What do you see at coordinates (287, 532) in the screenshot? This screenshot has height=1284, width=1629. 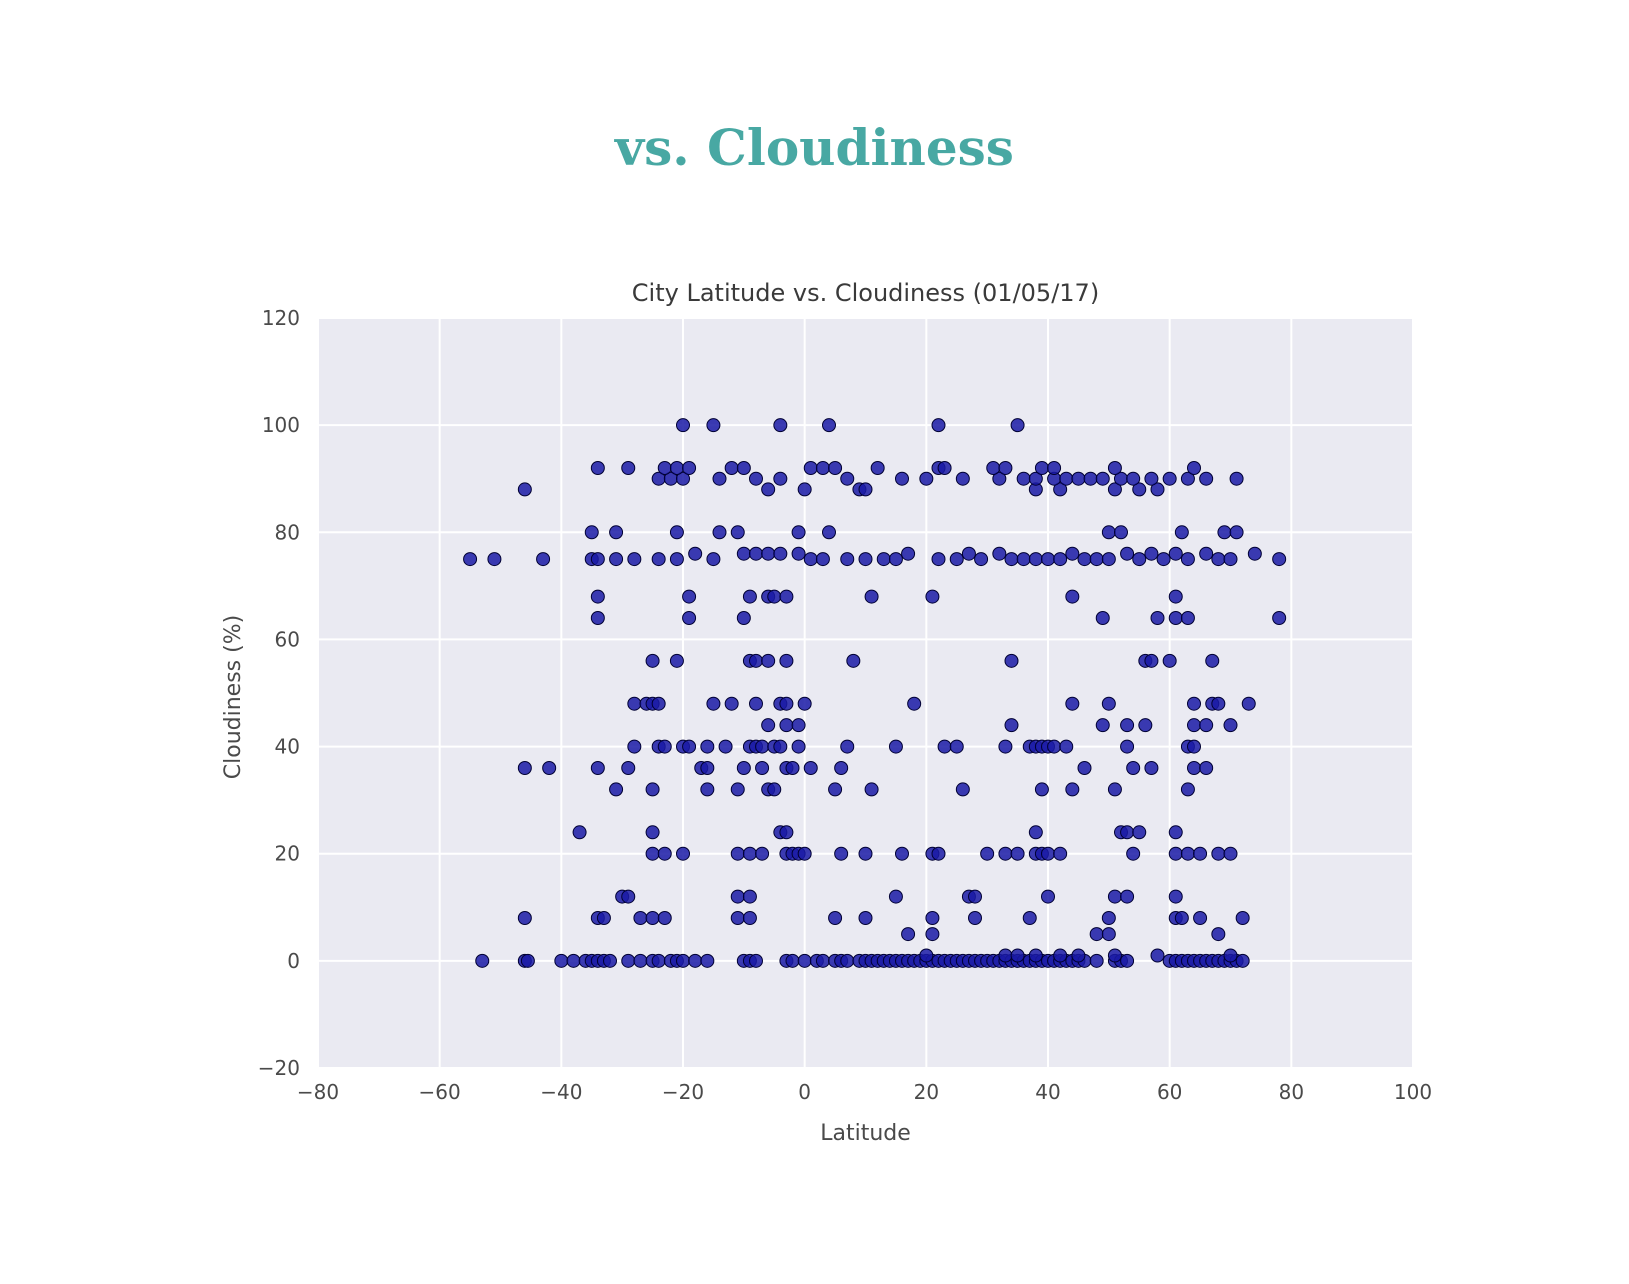 I see `y-tick-label: 80` at bounding box center [287, 532].